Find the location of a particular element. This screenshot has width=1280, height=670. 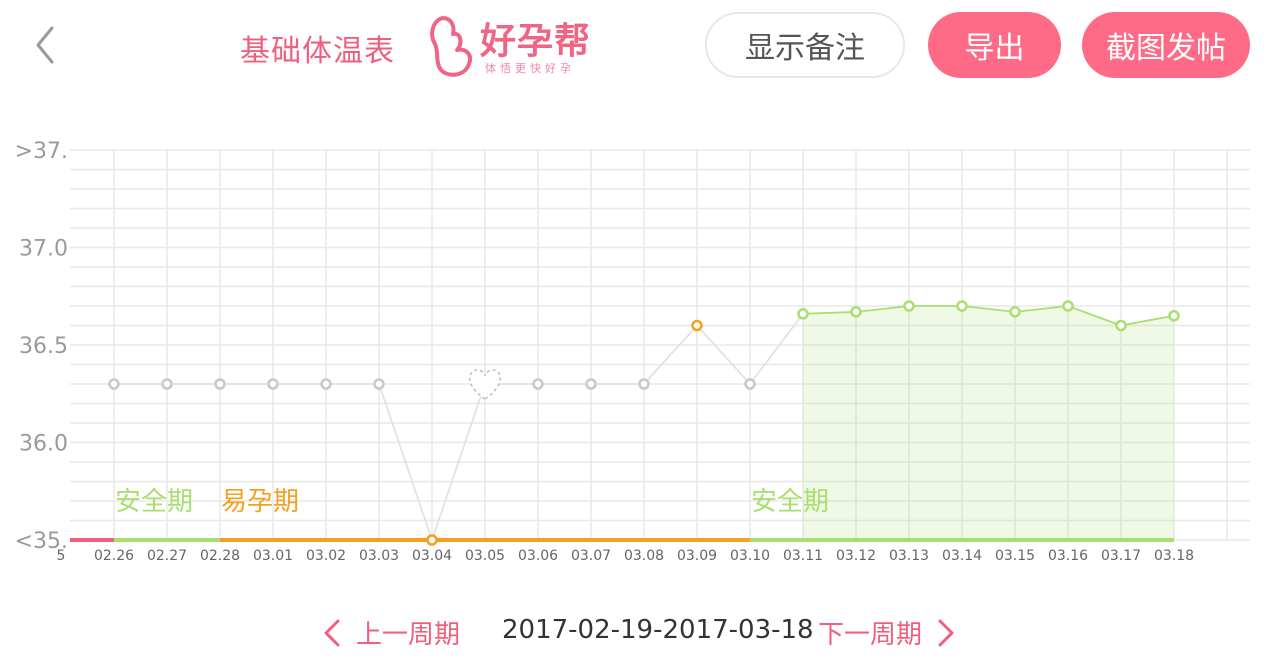

x-tick-label: 03.04 is located at coordinates (432, 556).